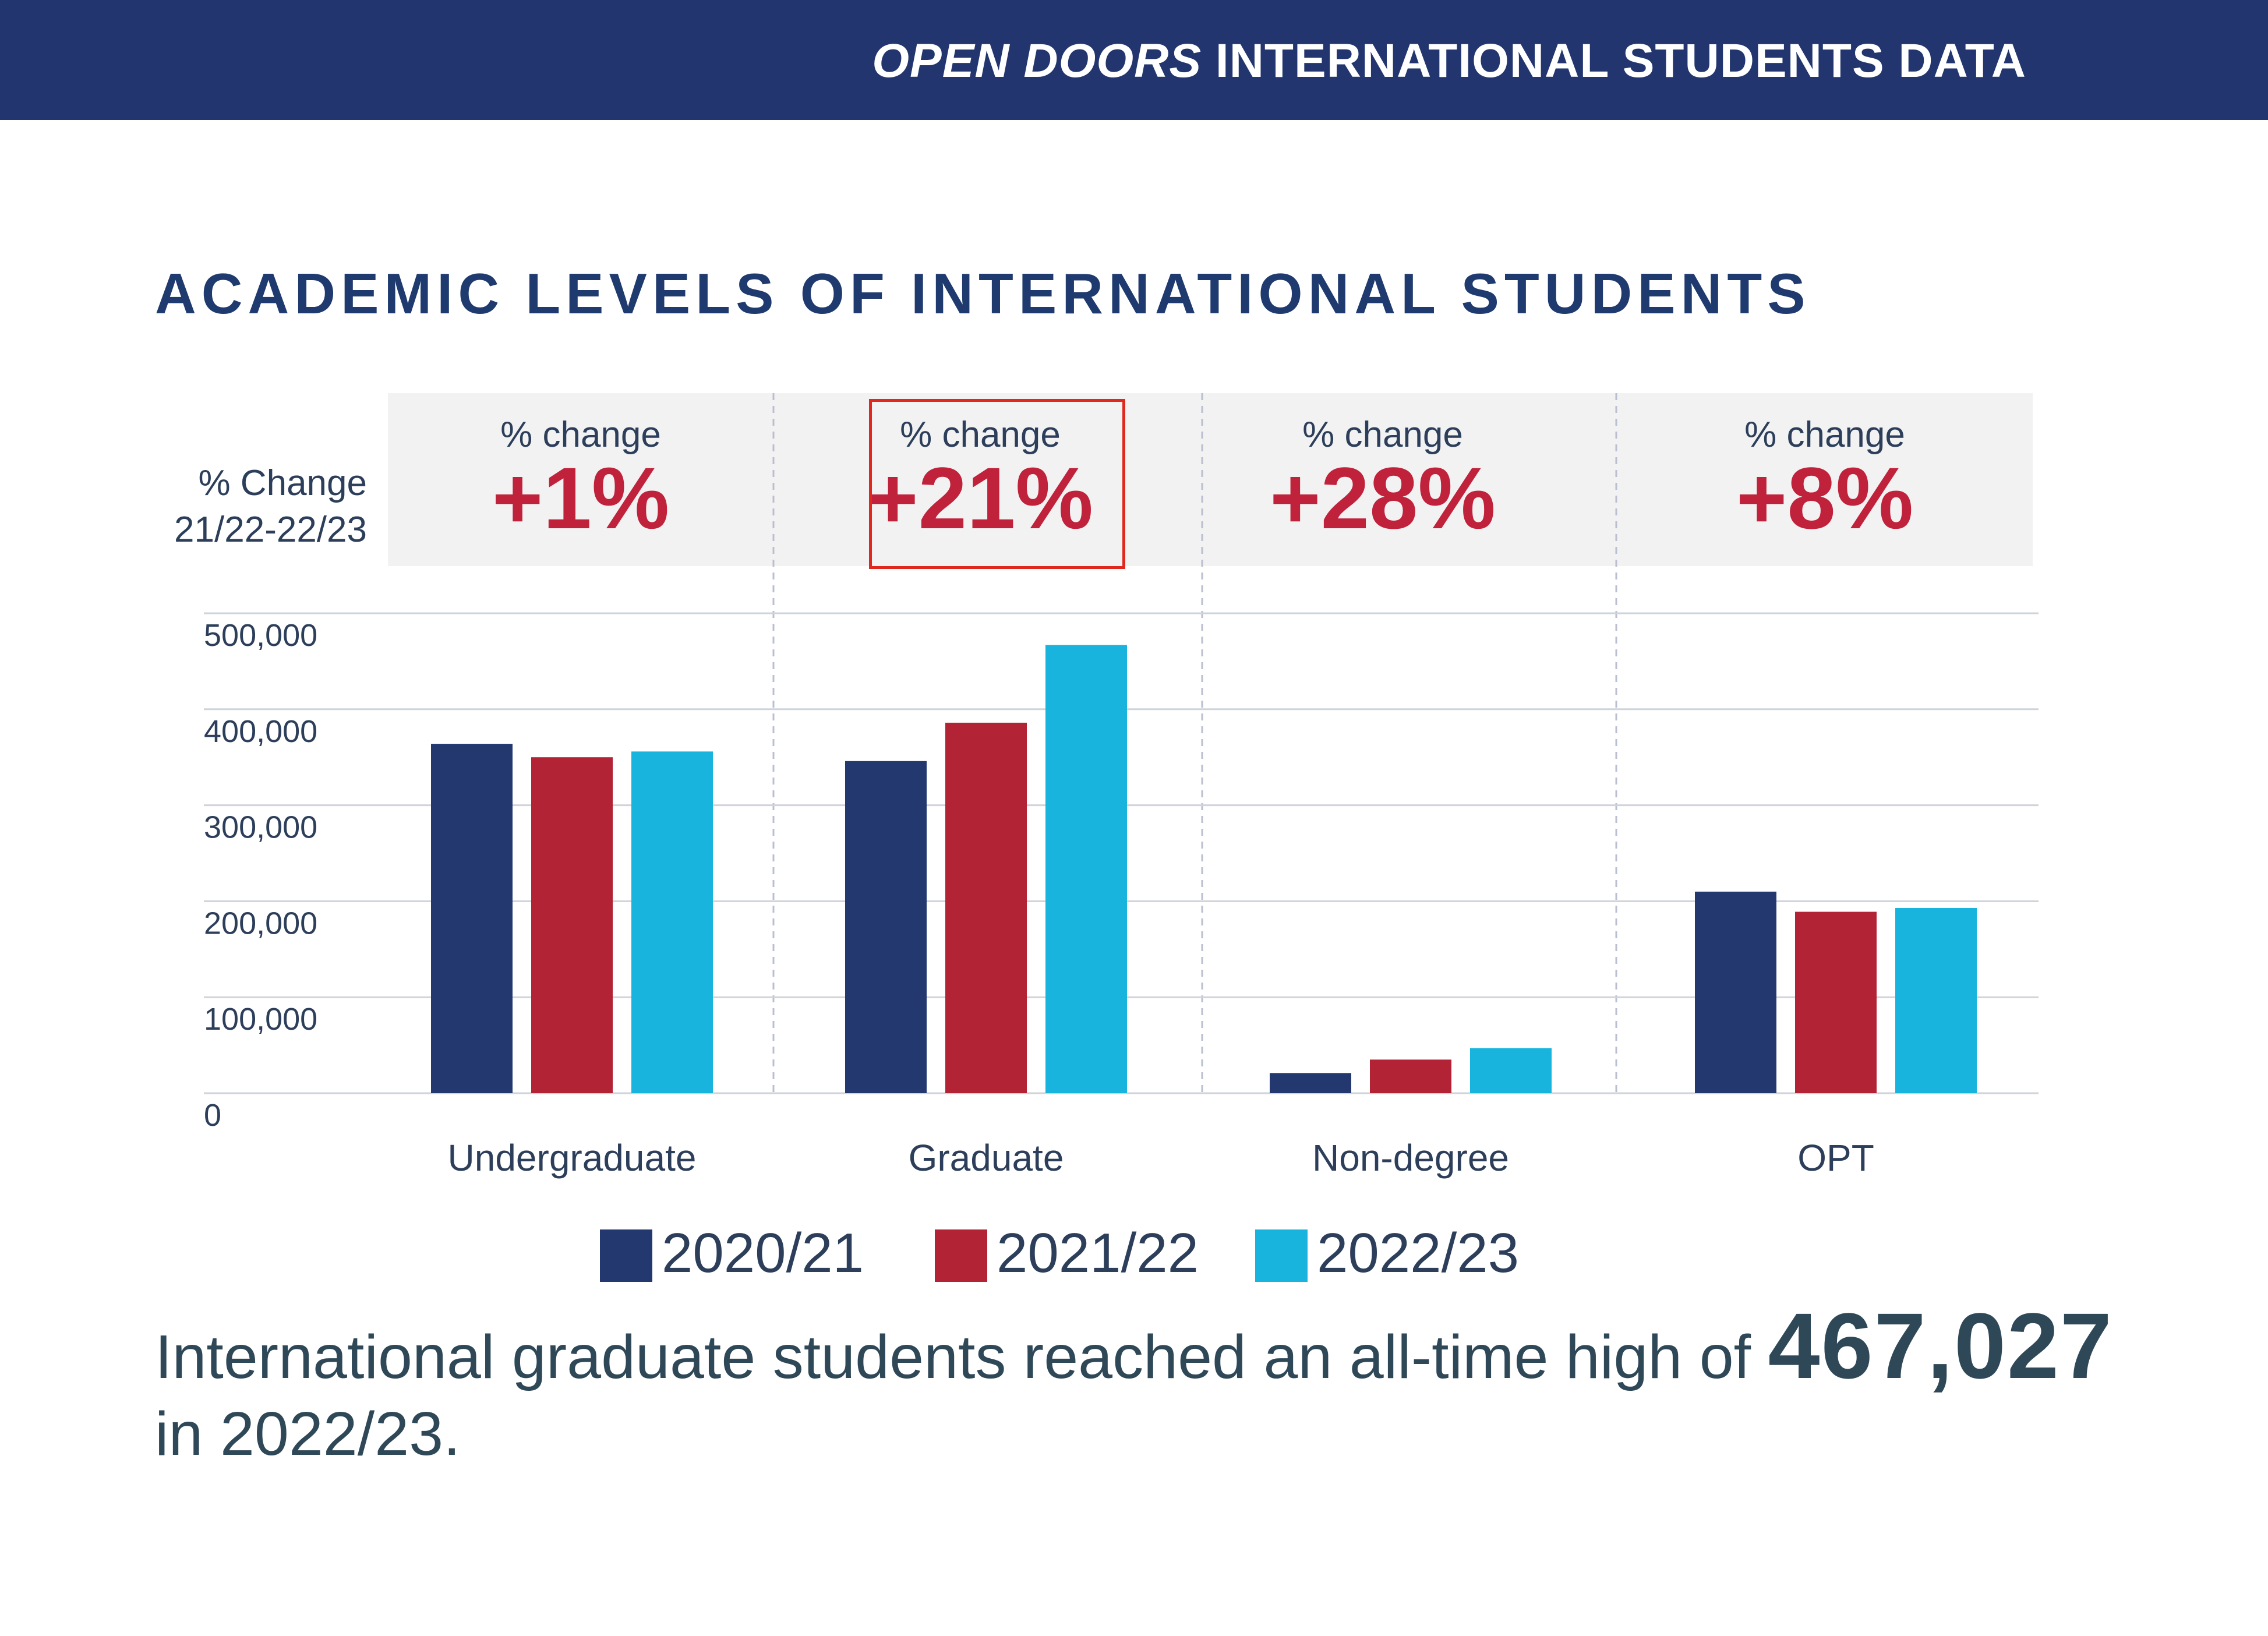 The height and width of the screenshot is (1636, 2268). What do you see at coordinates (261, 828) in the screenshot?
I see `y-tick-label: 300,000` at bounding box center [261, 828].